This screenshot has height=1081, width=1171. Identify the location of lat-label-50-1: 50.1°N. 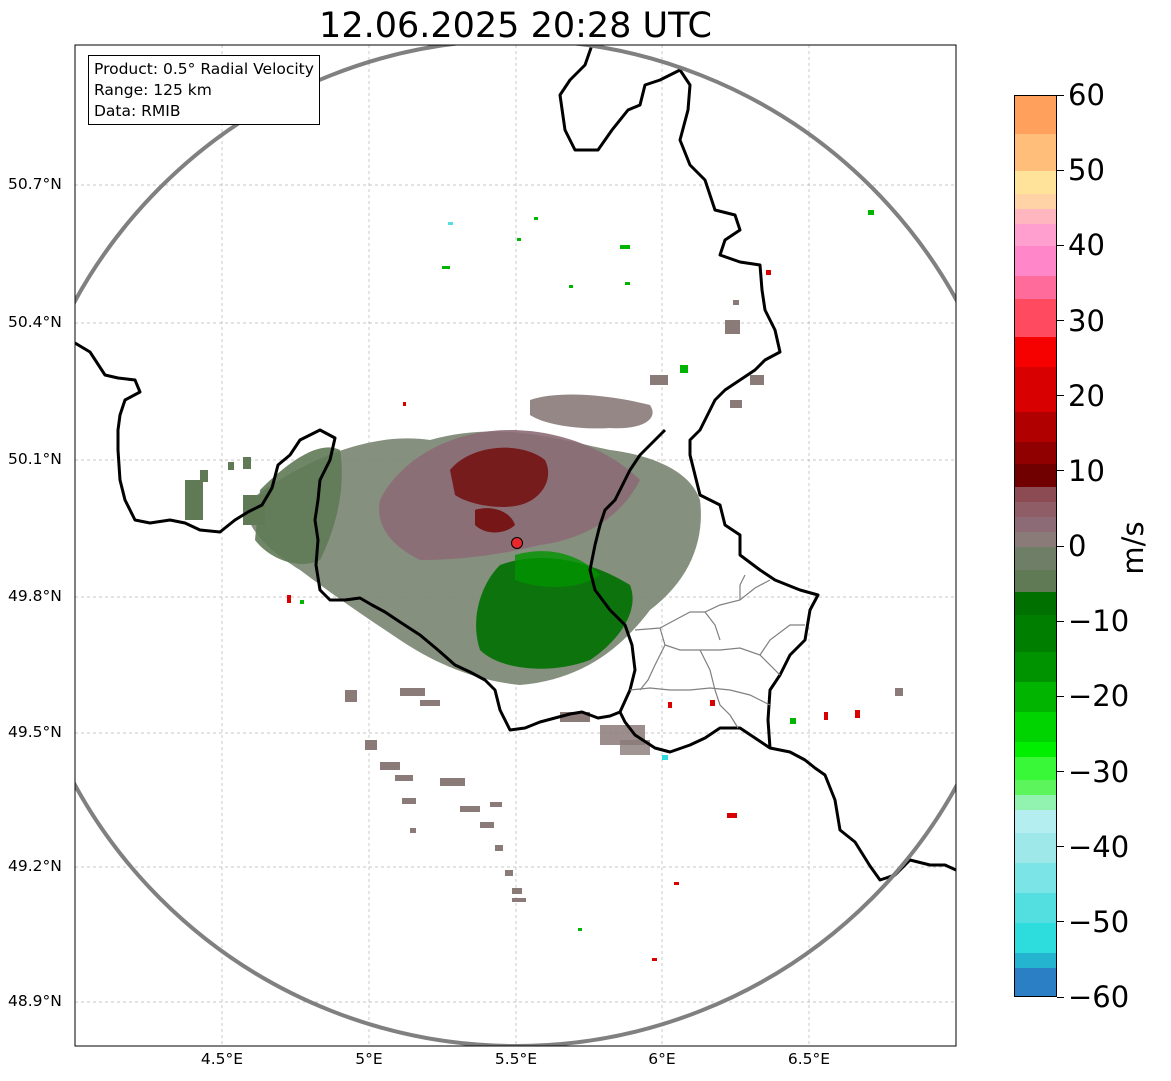
(35, 459).